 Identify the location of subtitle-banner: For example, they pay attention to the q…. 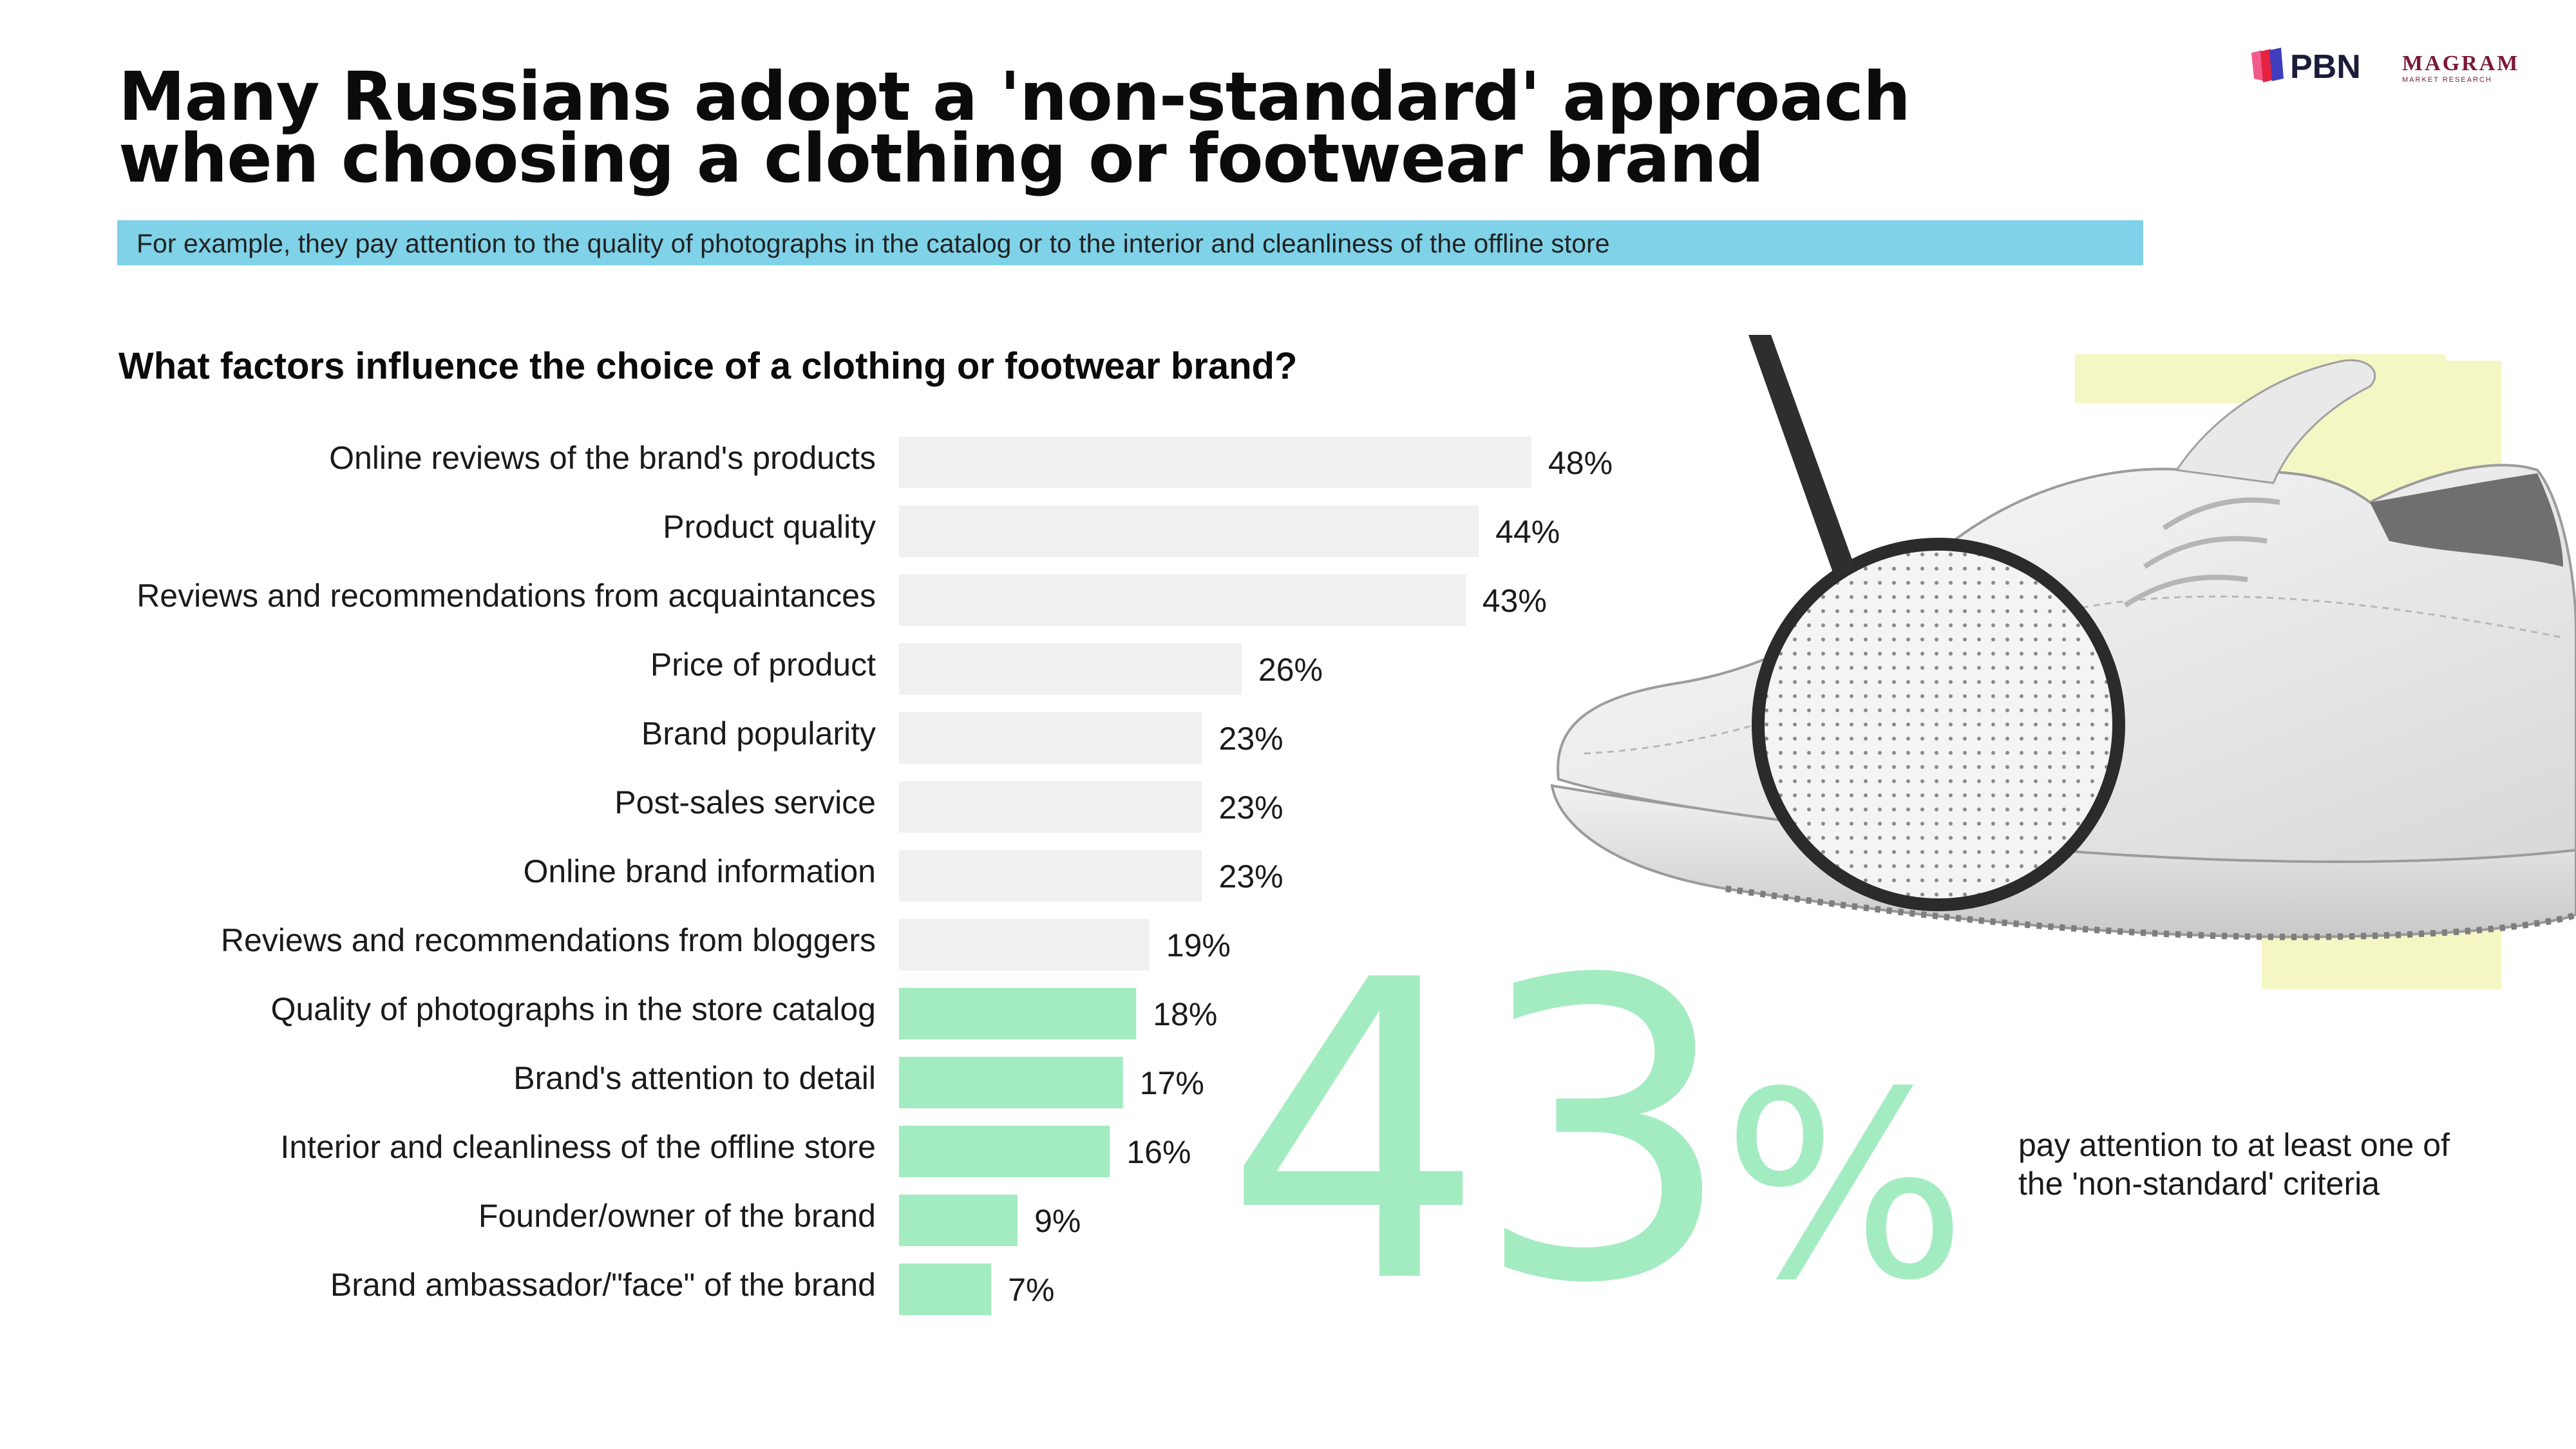
(1130, 242).